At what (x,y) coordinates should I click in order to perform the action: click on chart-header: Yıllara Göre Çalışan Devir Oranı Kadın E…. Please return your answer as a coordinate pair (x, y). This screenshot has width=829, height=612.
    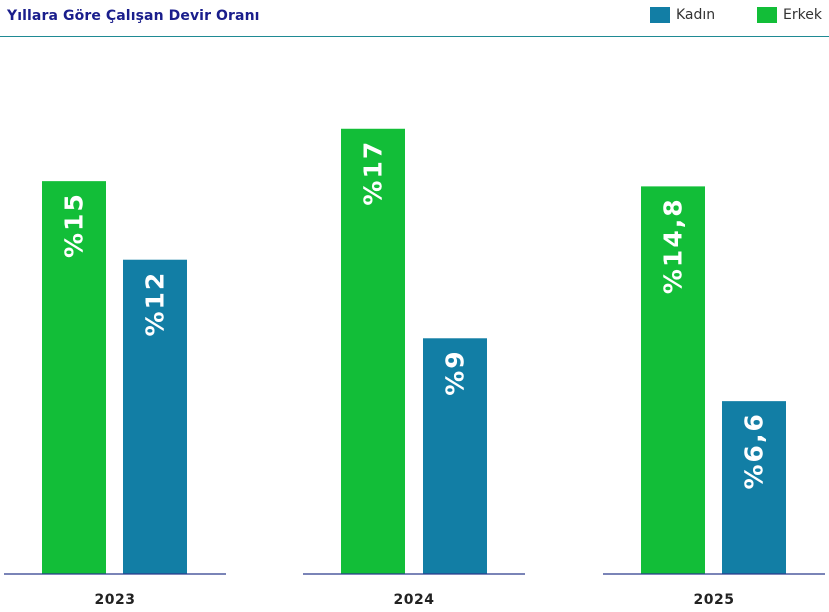
    Looking at the image, I should click on (414, 18).